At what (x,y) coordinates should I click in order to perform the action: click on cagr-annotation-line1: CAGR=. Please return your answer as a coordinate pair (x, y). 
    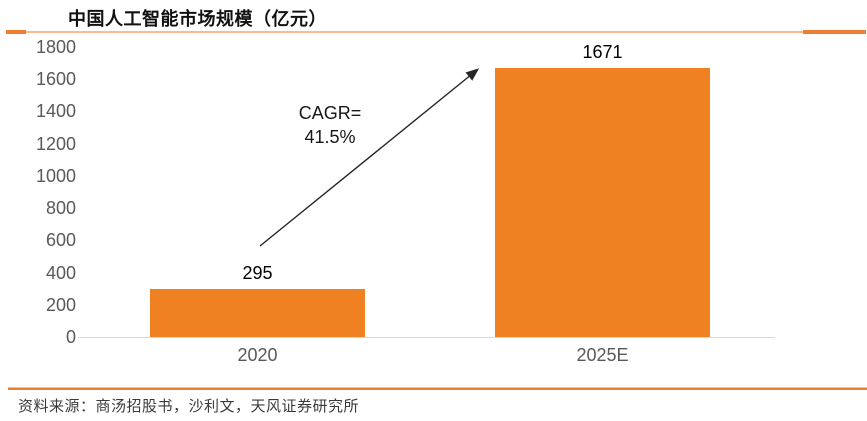
    Looking at the image, I should click on (330, 113).